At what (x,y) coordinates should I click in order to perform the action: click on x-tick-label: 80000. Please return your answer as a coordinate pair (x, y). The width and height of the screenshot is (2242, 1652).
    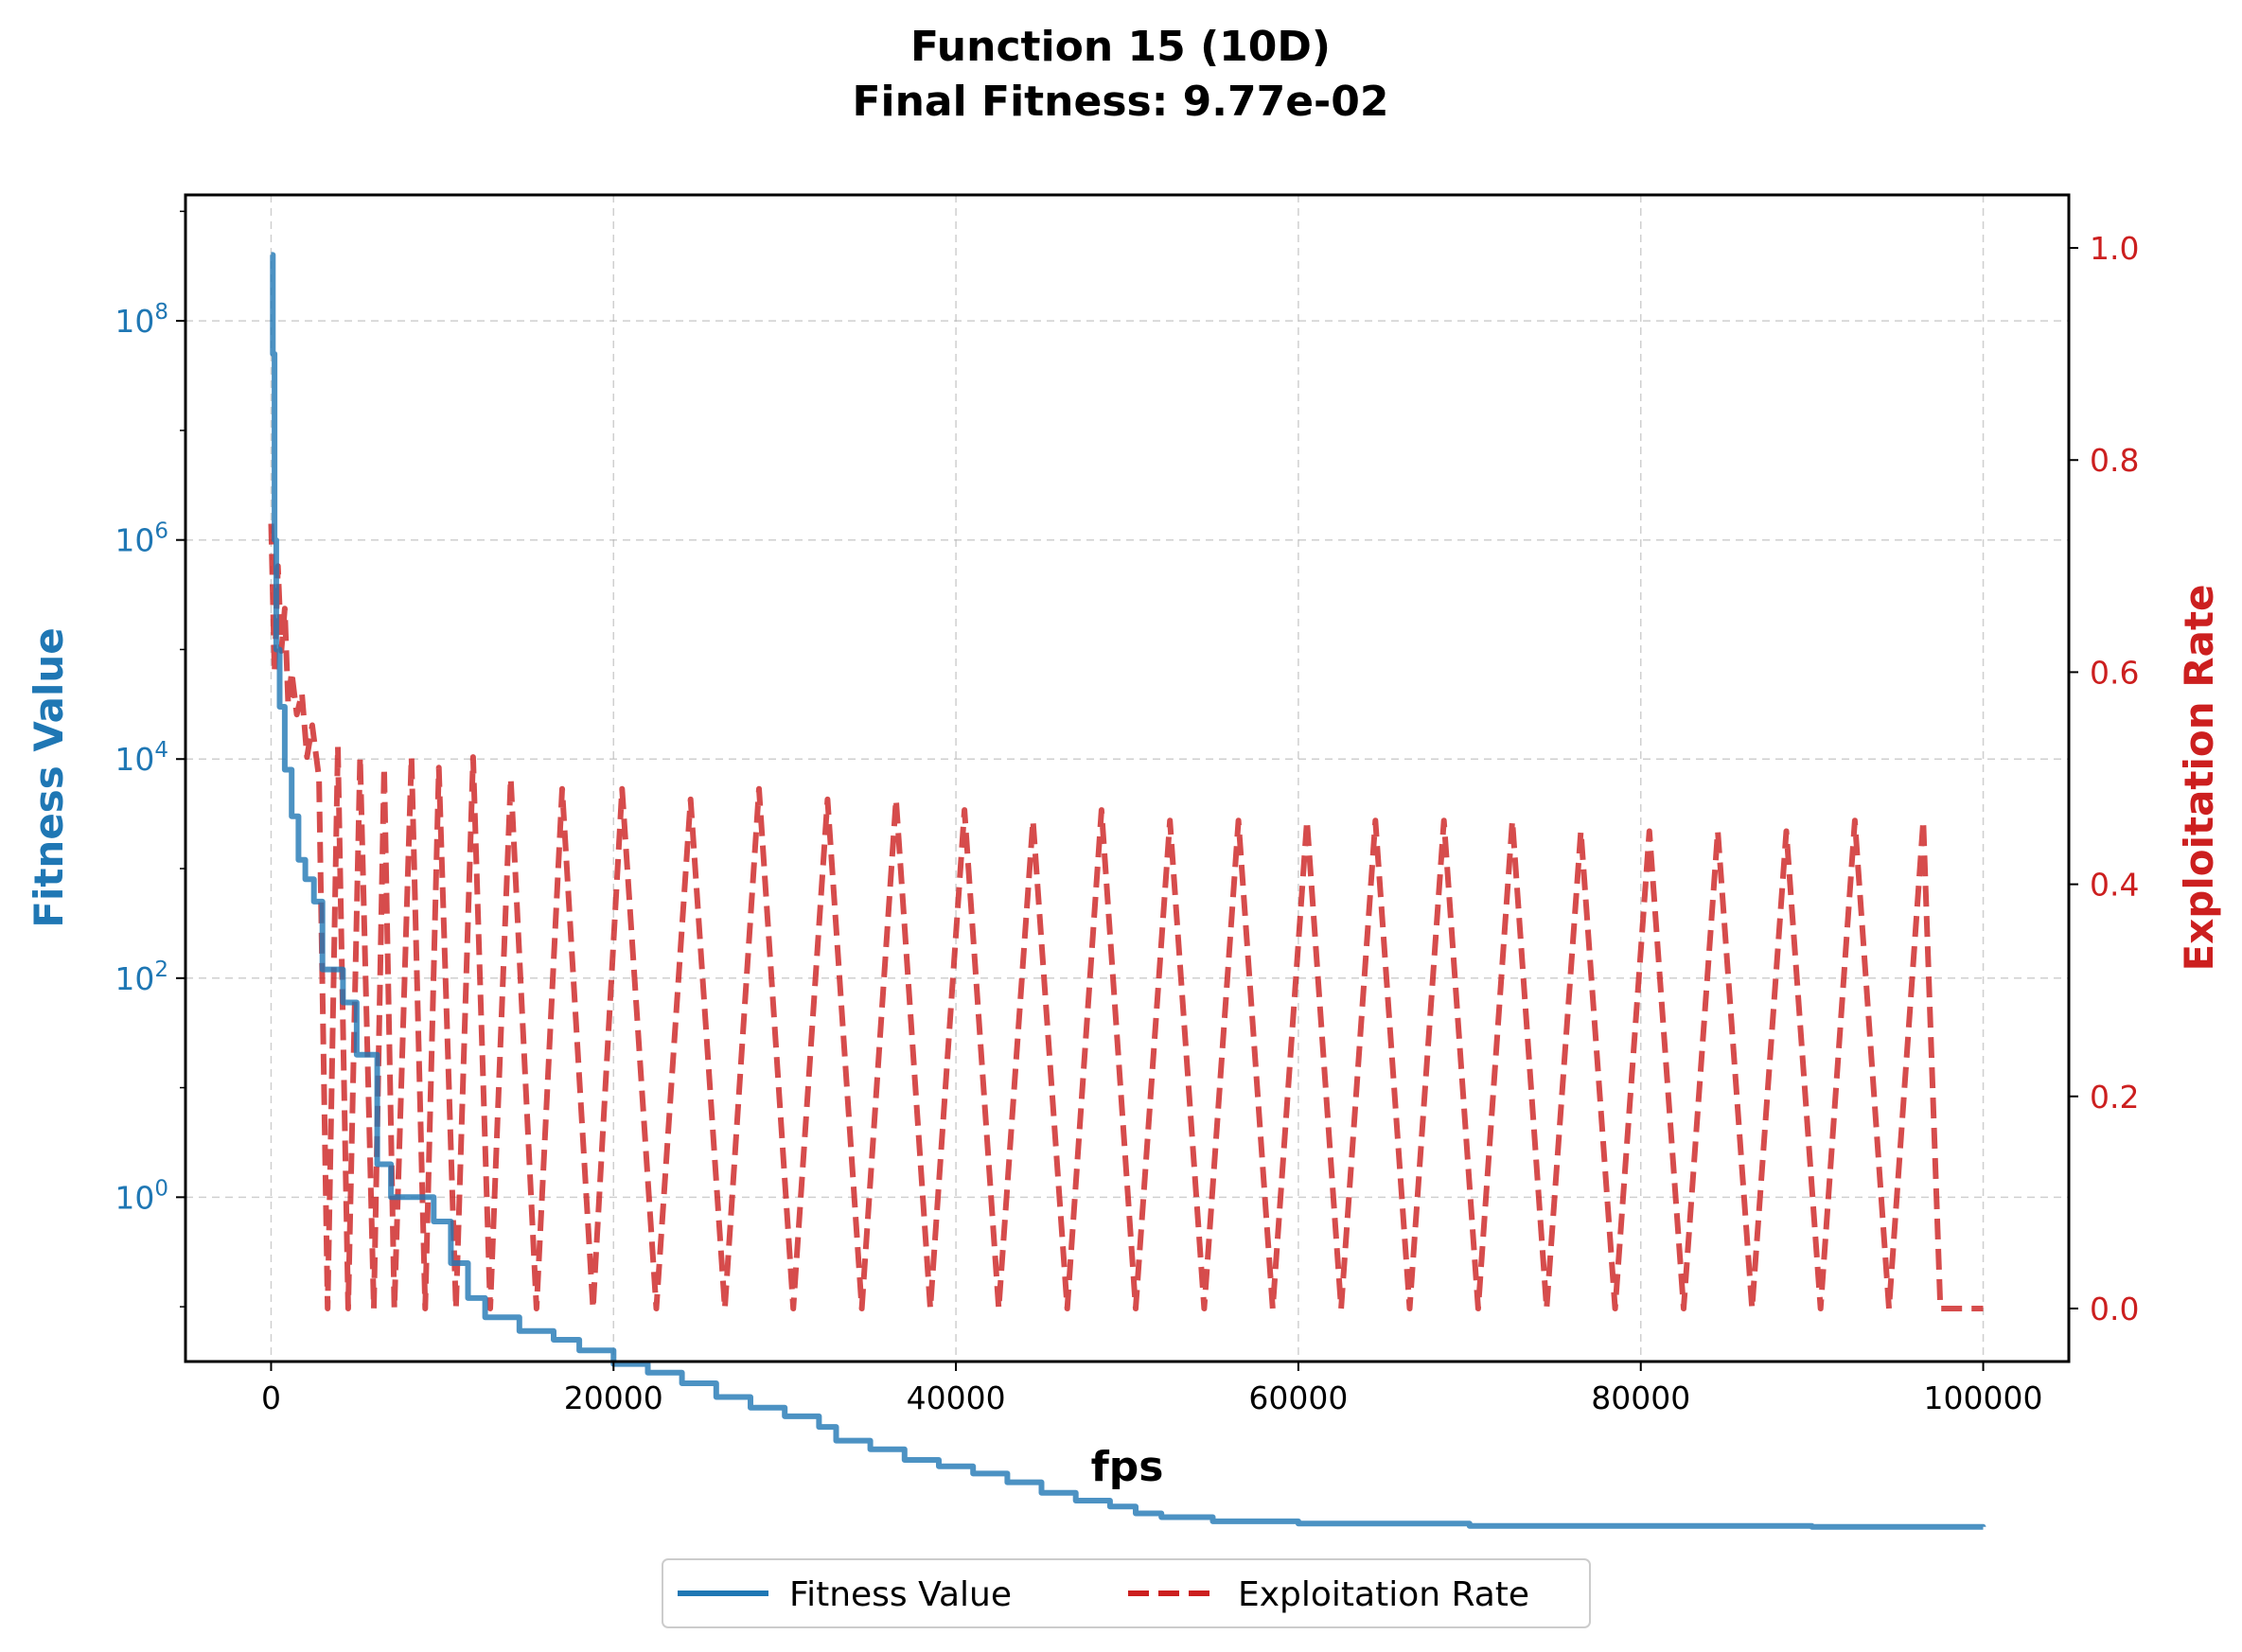
    Looking at the image, I should click on (1641, 1398).